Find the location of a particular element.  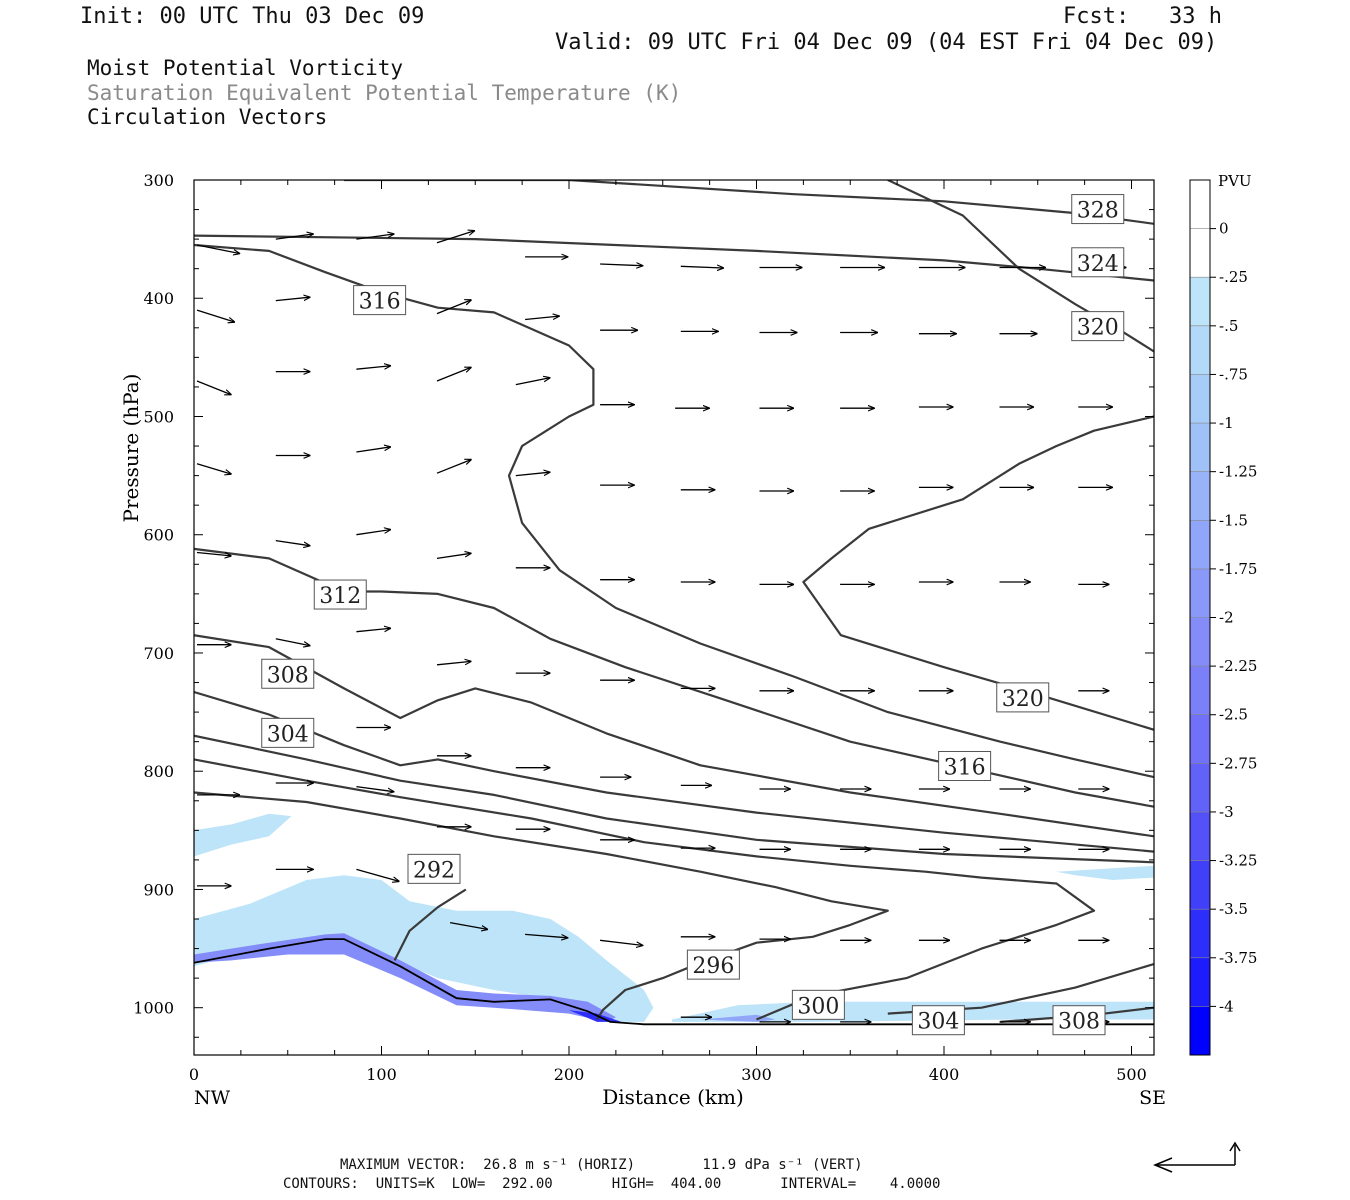

terrain-line is located at coordinates (674, 982).